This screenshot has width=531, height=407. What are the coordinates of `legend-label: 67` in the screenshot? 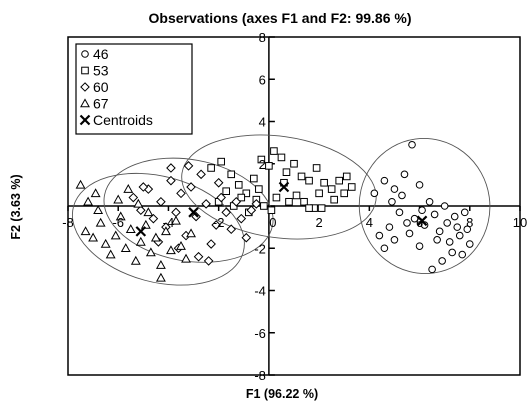 It's located at (101, 104).